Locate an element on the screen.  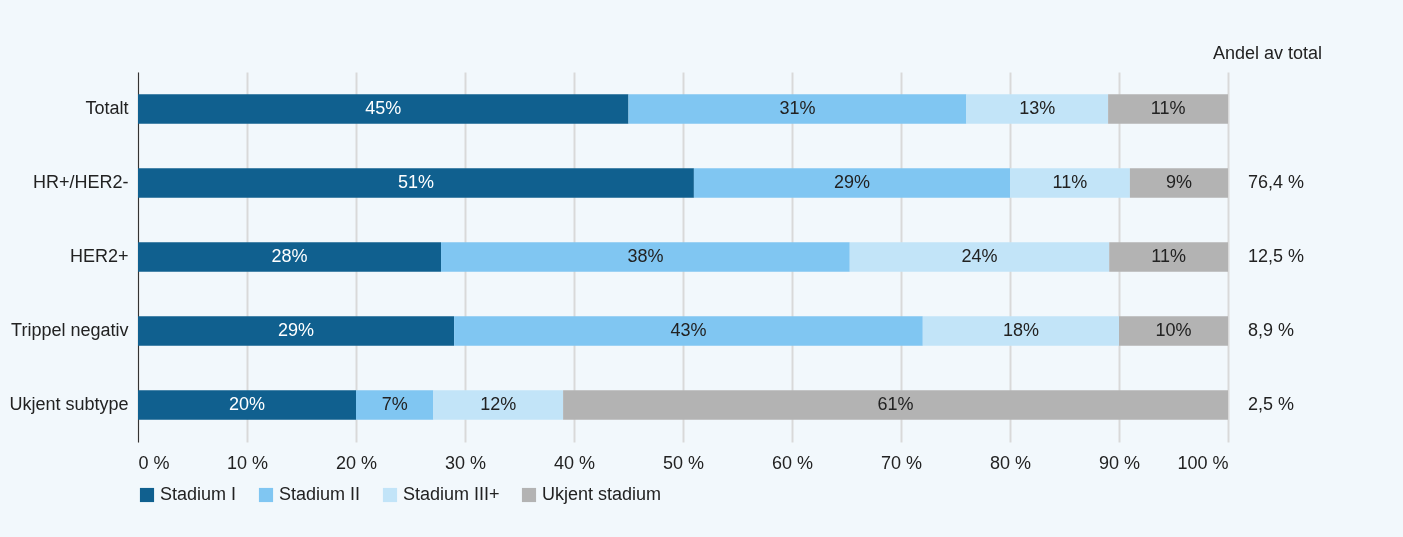
y-tick-label: Totalt is located at coordinates (107, 108).